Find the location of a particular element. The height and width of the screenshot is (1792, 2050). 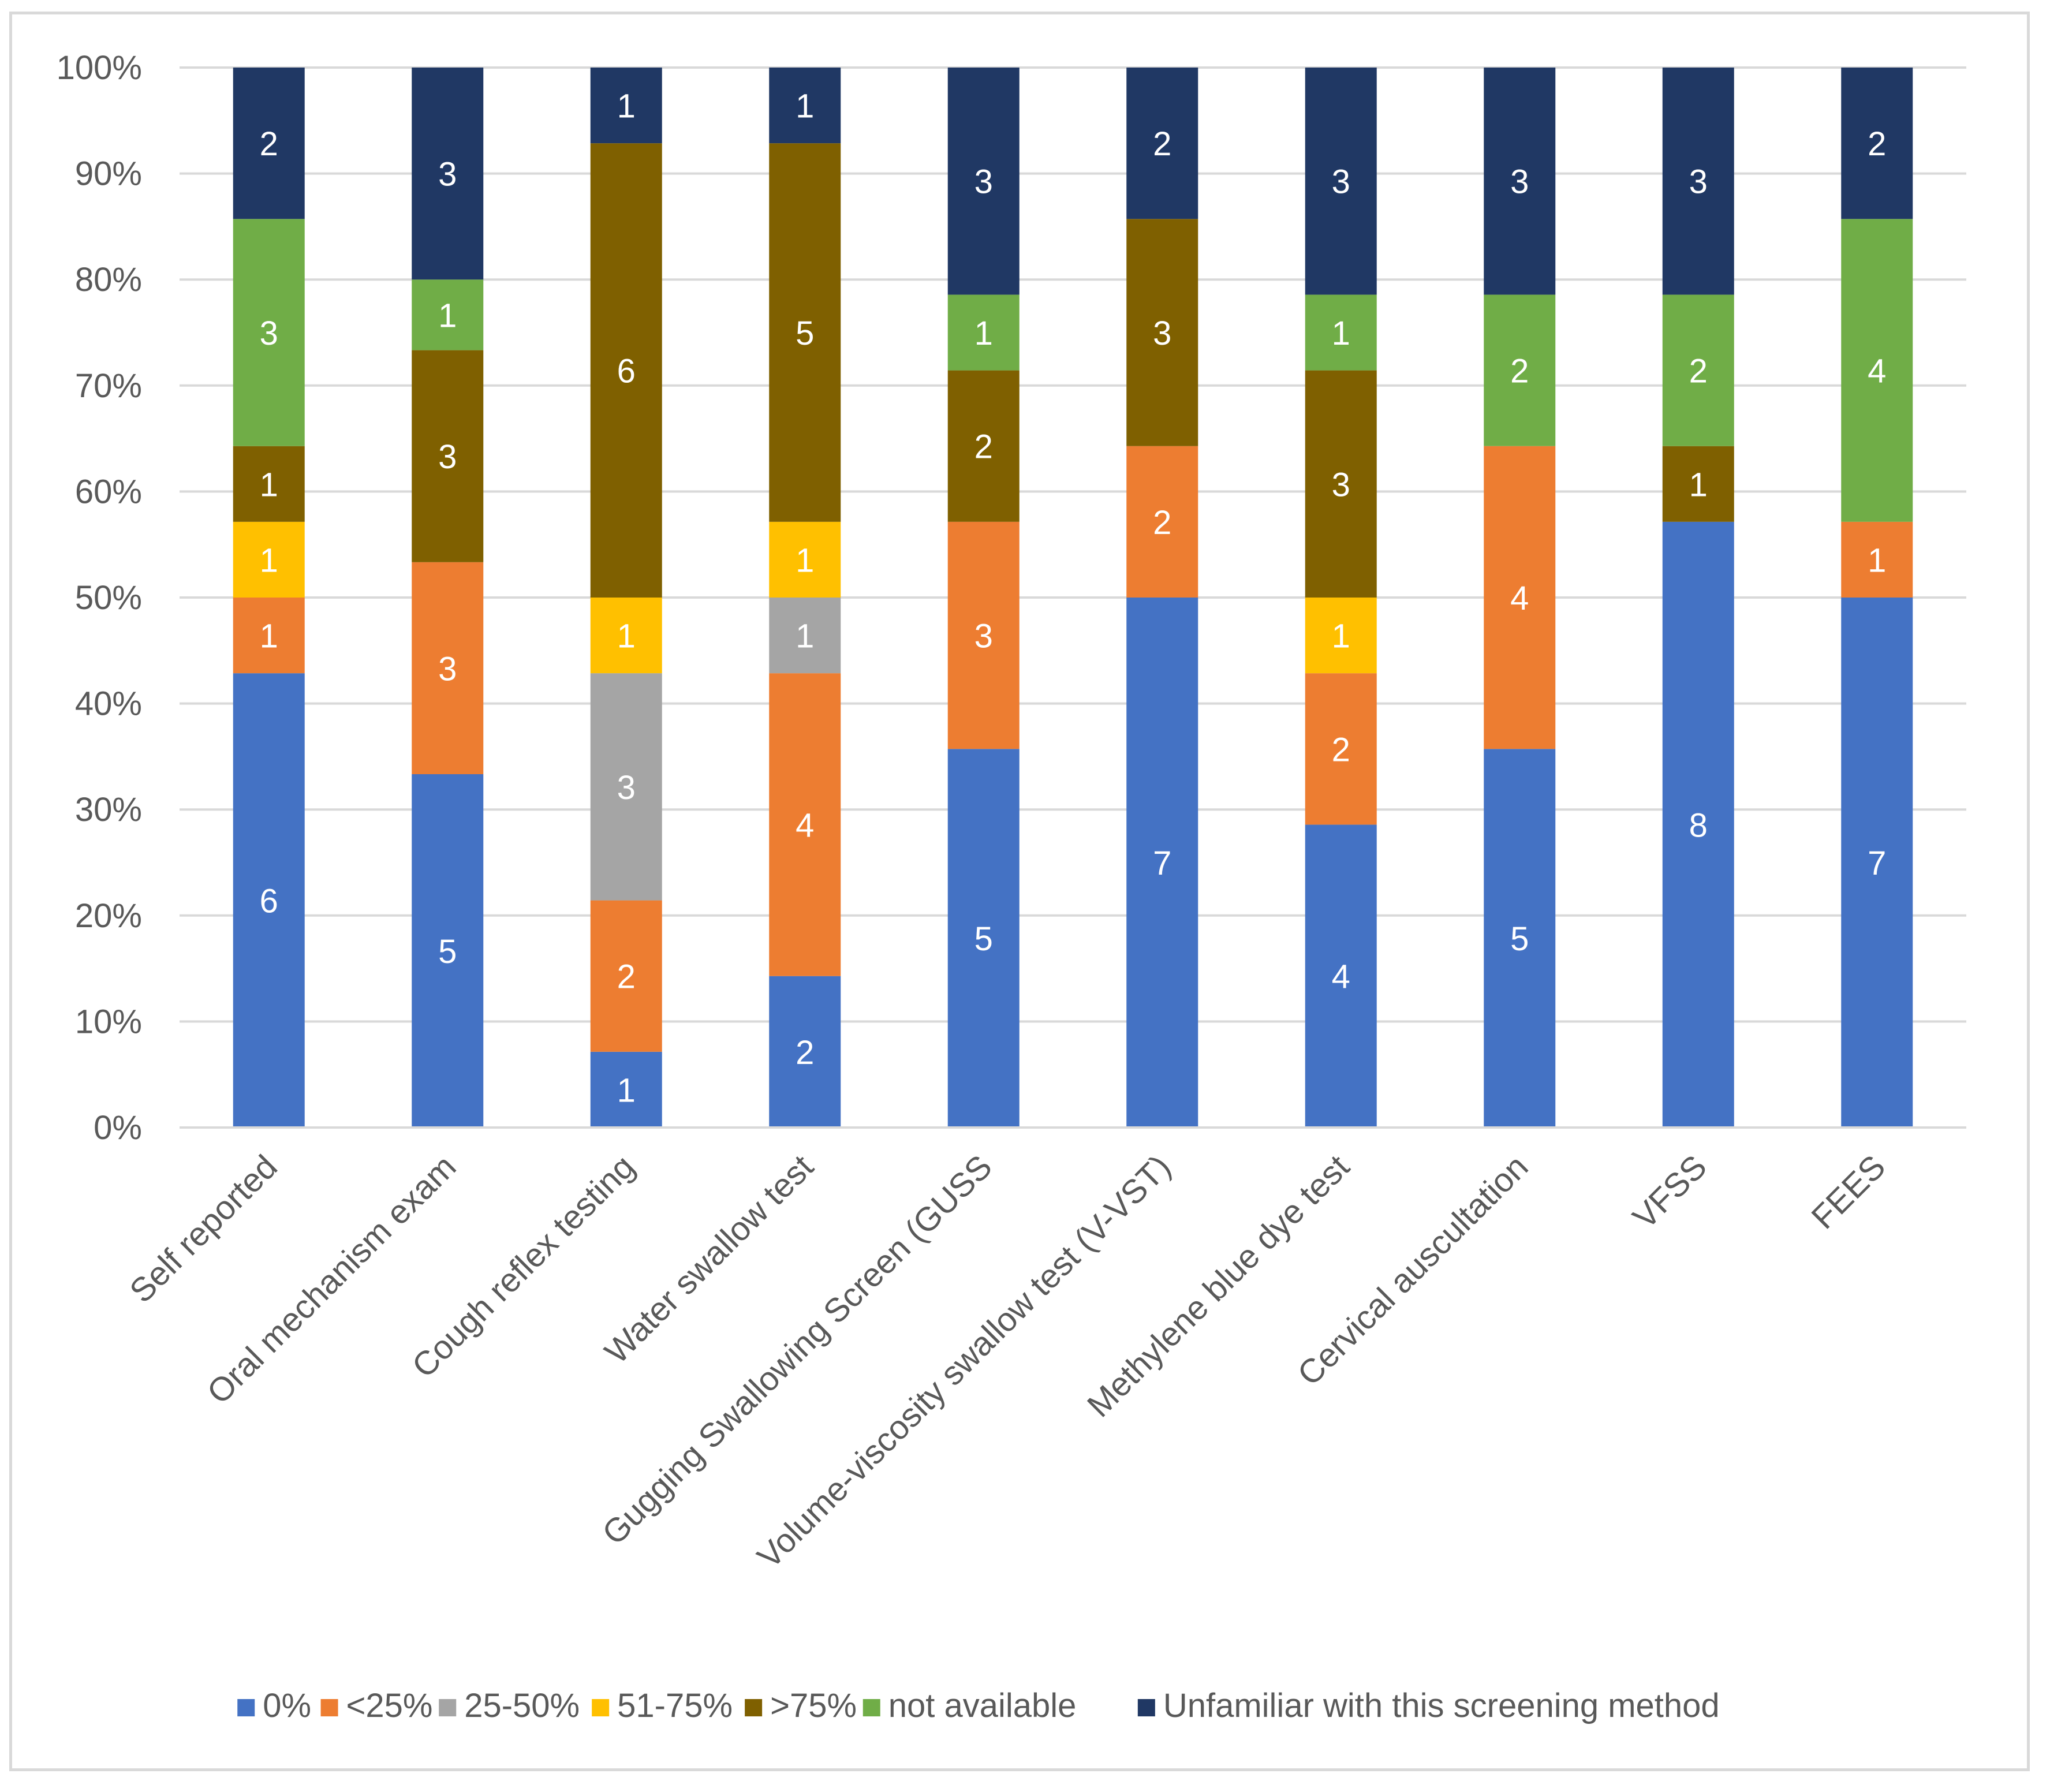

bar-stack-water-swallow-test: 2 4 1 1 5 1 is located at coordinates (805, 598).